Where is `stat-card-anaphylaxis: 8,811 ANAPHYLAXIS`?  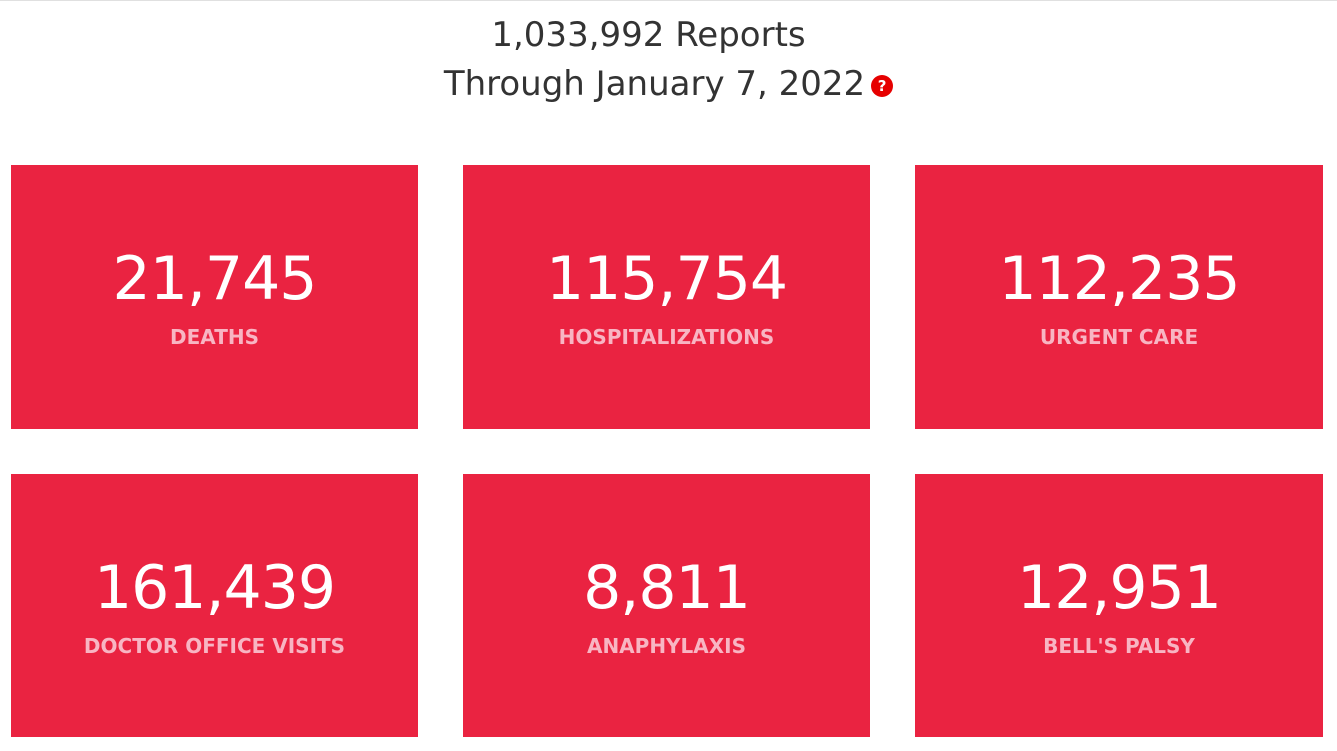
stat-card-anaphylaxis: 8,811 ANAPHYLAXIS is located at coordinates (666, 605).